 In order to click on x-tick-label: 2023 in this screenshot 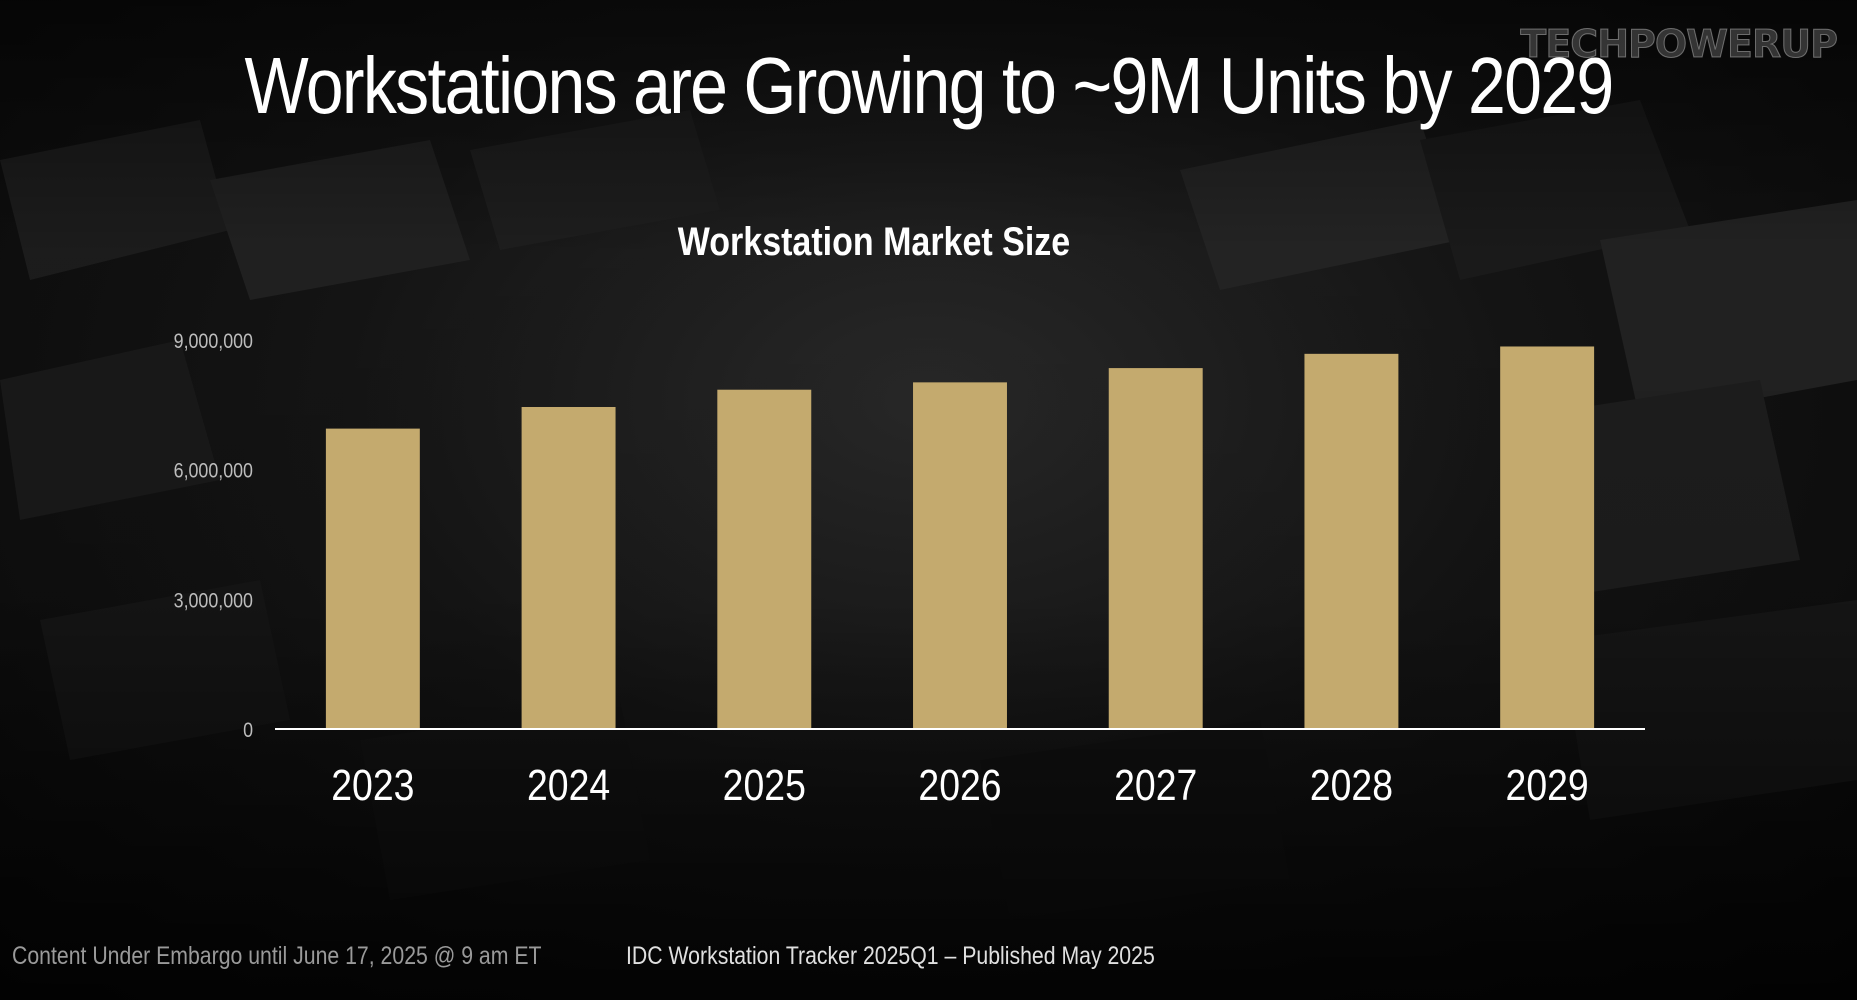, I will do `click(372, 785)`.